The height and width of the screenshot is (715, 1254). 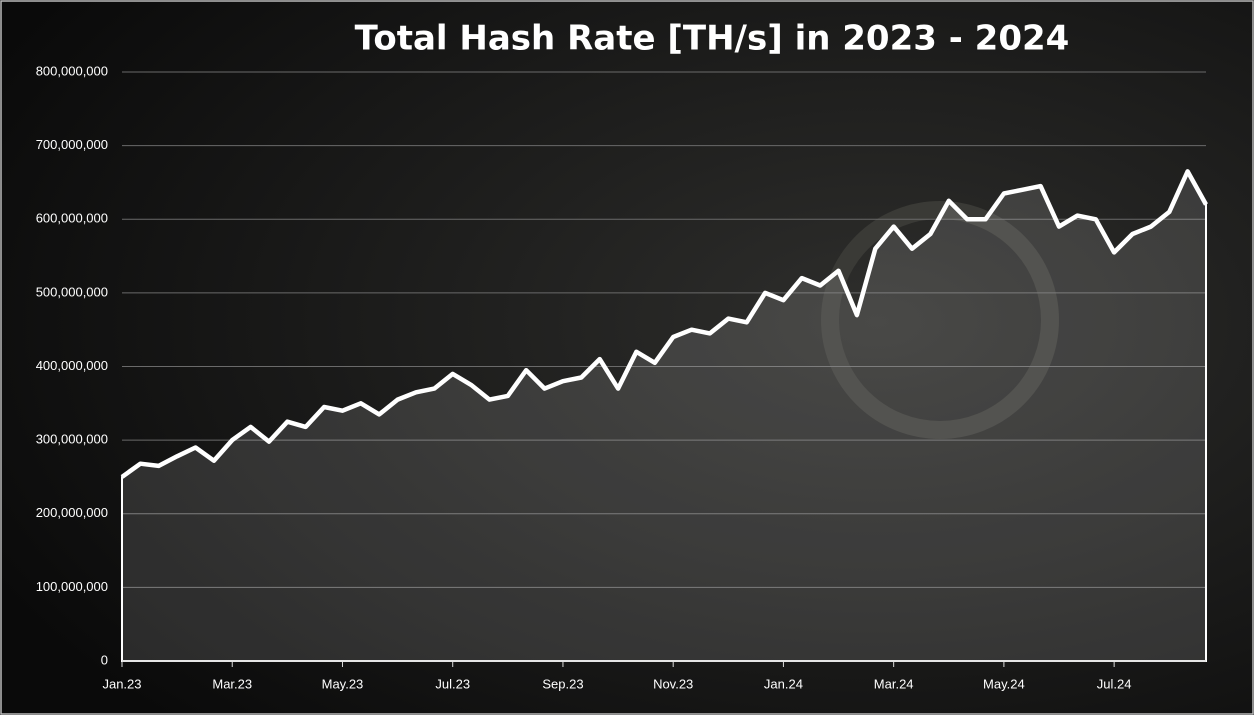 What do you see at coordinates (343, 683) in the screenshot?
I see `x-tick-label: May.23` at bounding box center [343, 683].